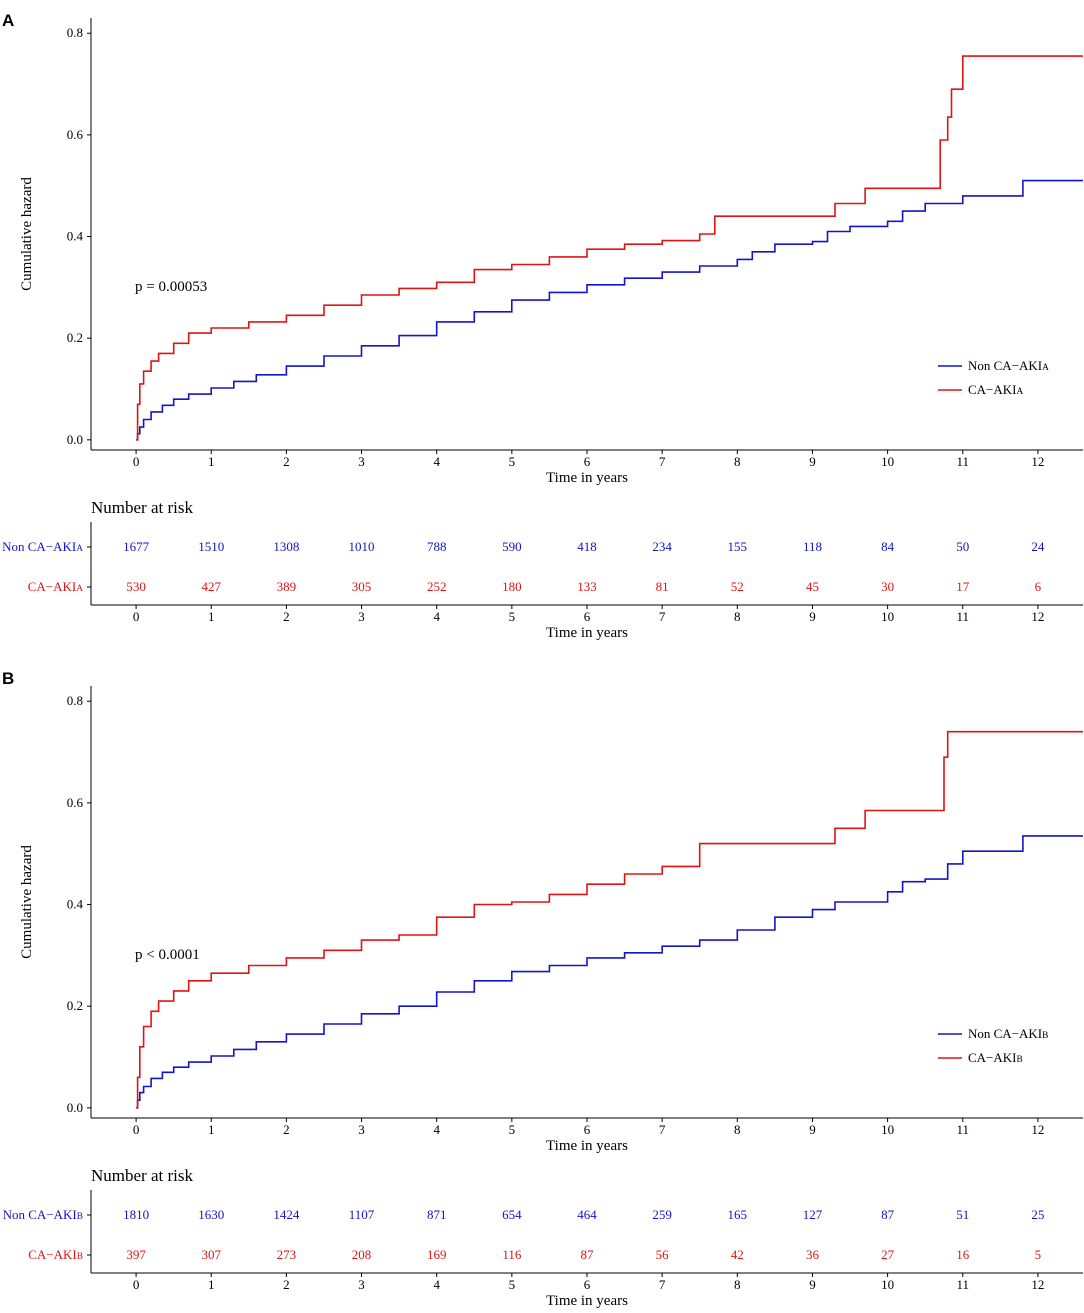 The height and width of the screenshot is (1313, 1084). Describe the element at coordinates (437, 1214) in the screenshot. I see `risk-count-non-ca: 871` at that location.